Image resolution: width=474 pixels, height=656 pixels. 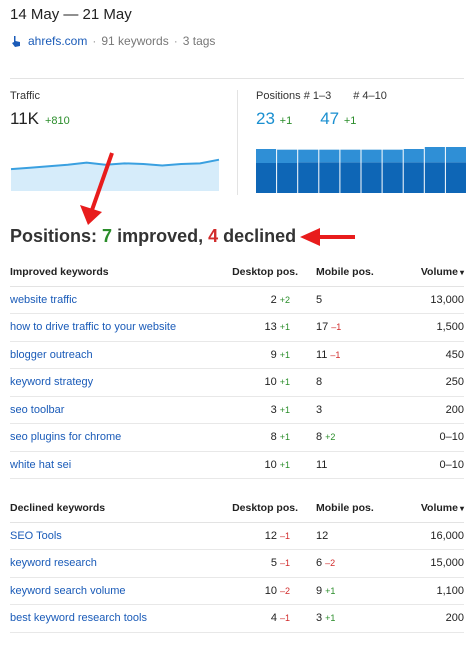 I want to click on table-row: keyword strategy 10 +1 8 250, so click(x=237, y=382).